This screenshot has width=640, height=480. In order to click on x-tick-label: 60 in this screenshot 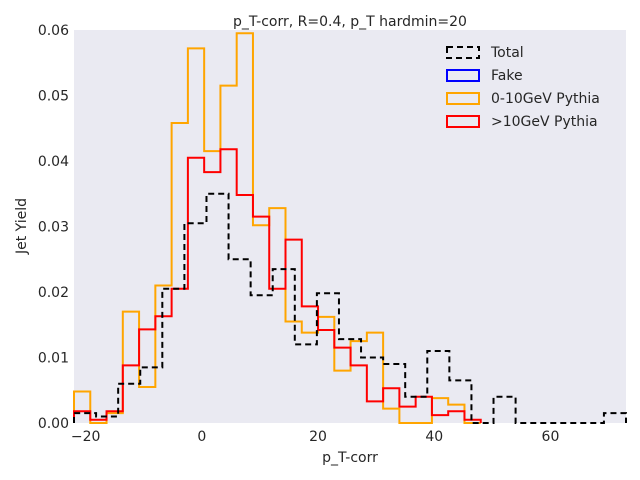, I will do `click(551, 437)`.